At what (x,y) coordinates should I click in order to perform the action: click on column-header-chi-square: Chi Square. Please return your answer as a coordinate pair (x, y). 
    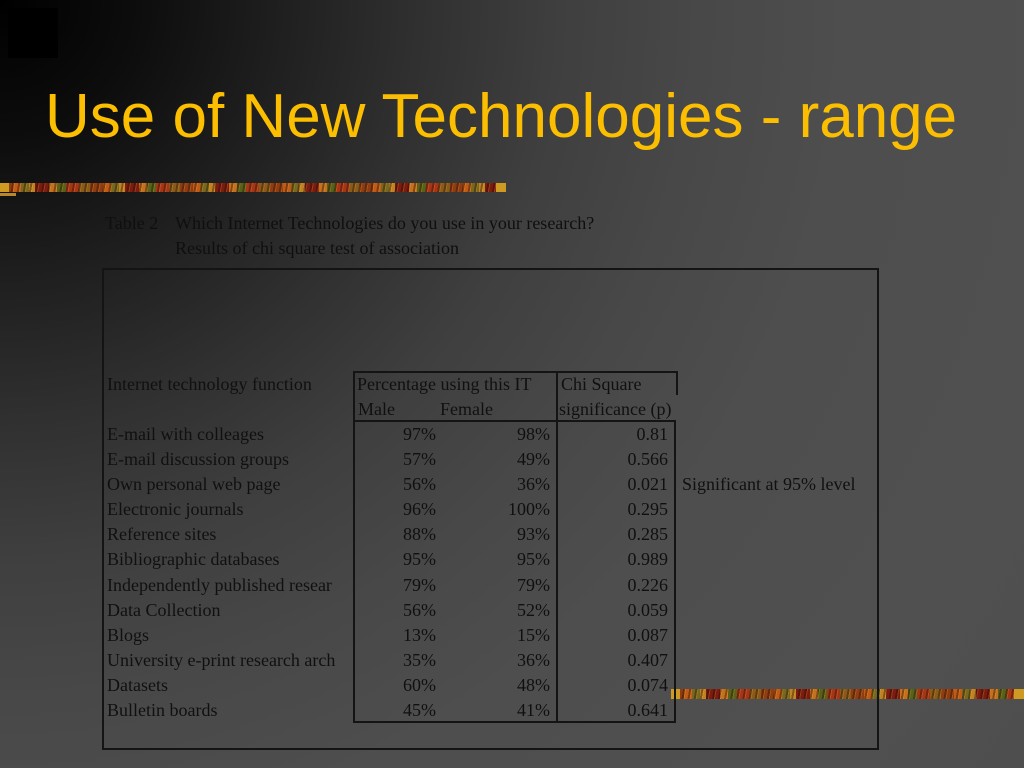
    Looking at the image, I should click on (601, 384).